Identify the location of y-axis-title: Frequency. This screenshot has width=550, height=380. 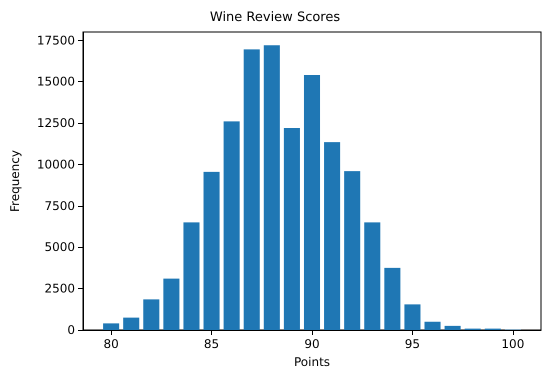
(15, 181).